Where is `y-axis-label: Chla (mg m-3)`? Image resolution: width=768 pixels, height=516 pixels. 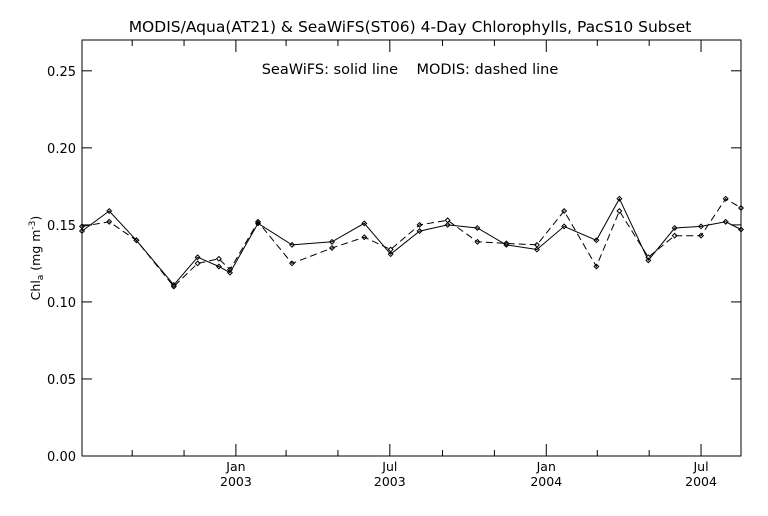 y-axis-label: Chla (mg m-3) is located at coordinates (37, 258).